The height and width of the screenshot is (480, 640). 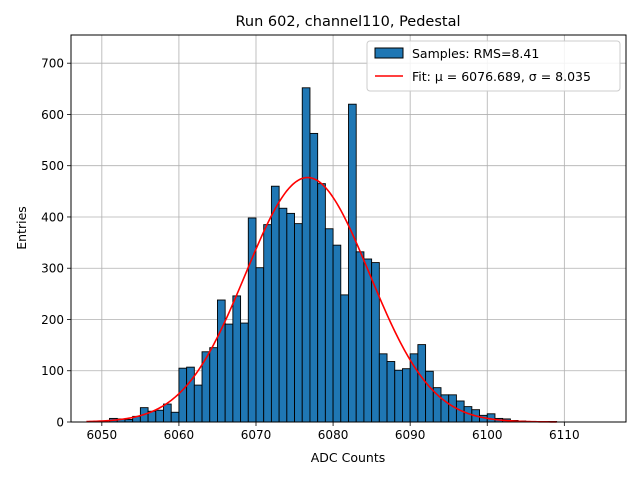 I want to click on y-tick-label: 200, so click(x=52, y=320).